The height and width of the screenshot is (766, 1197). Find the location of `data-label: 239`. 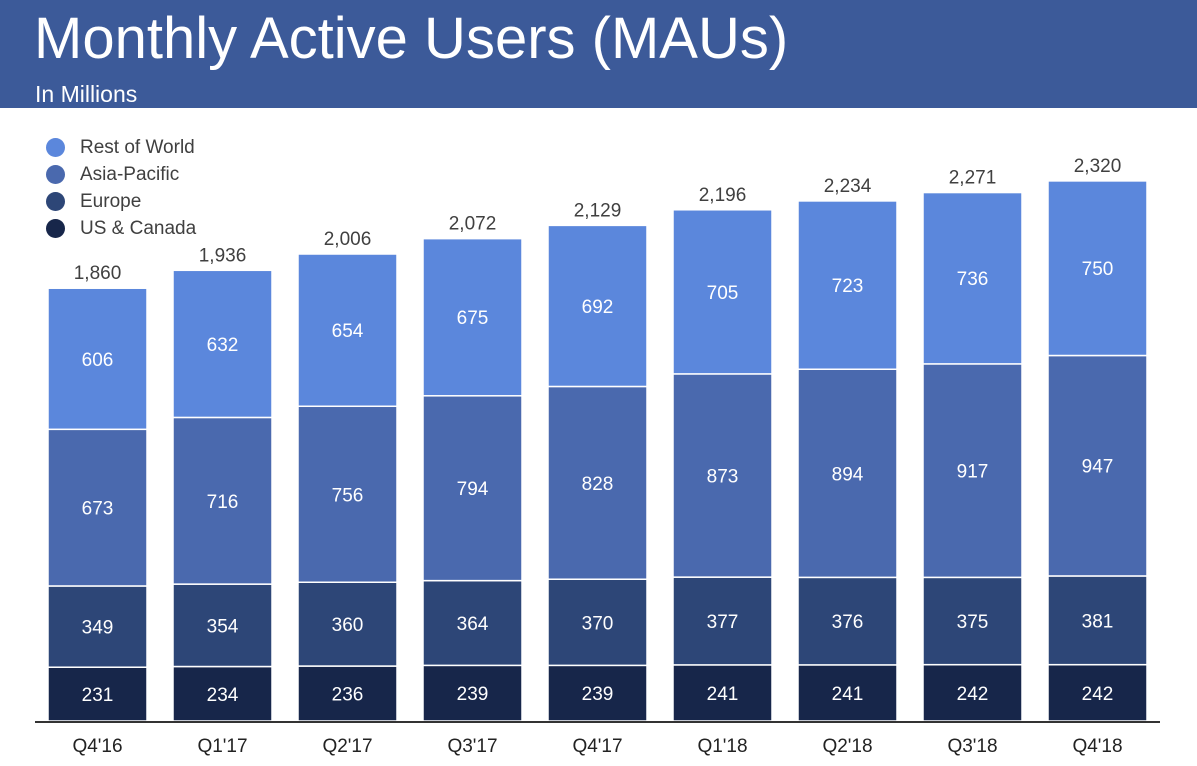

data-label: 239 is located at coordinates (598, 694).